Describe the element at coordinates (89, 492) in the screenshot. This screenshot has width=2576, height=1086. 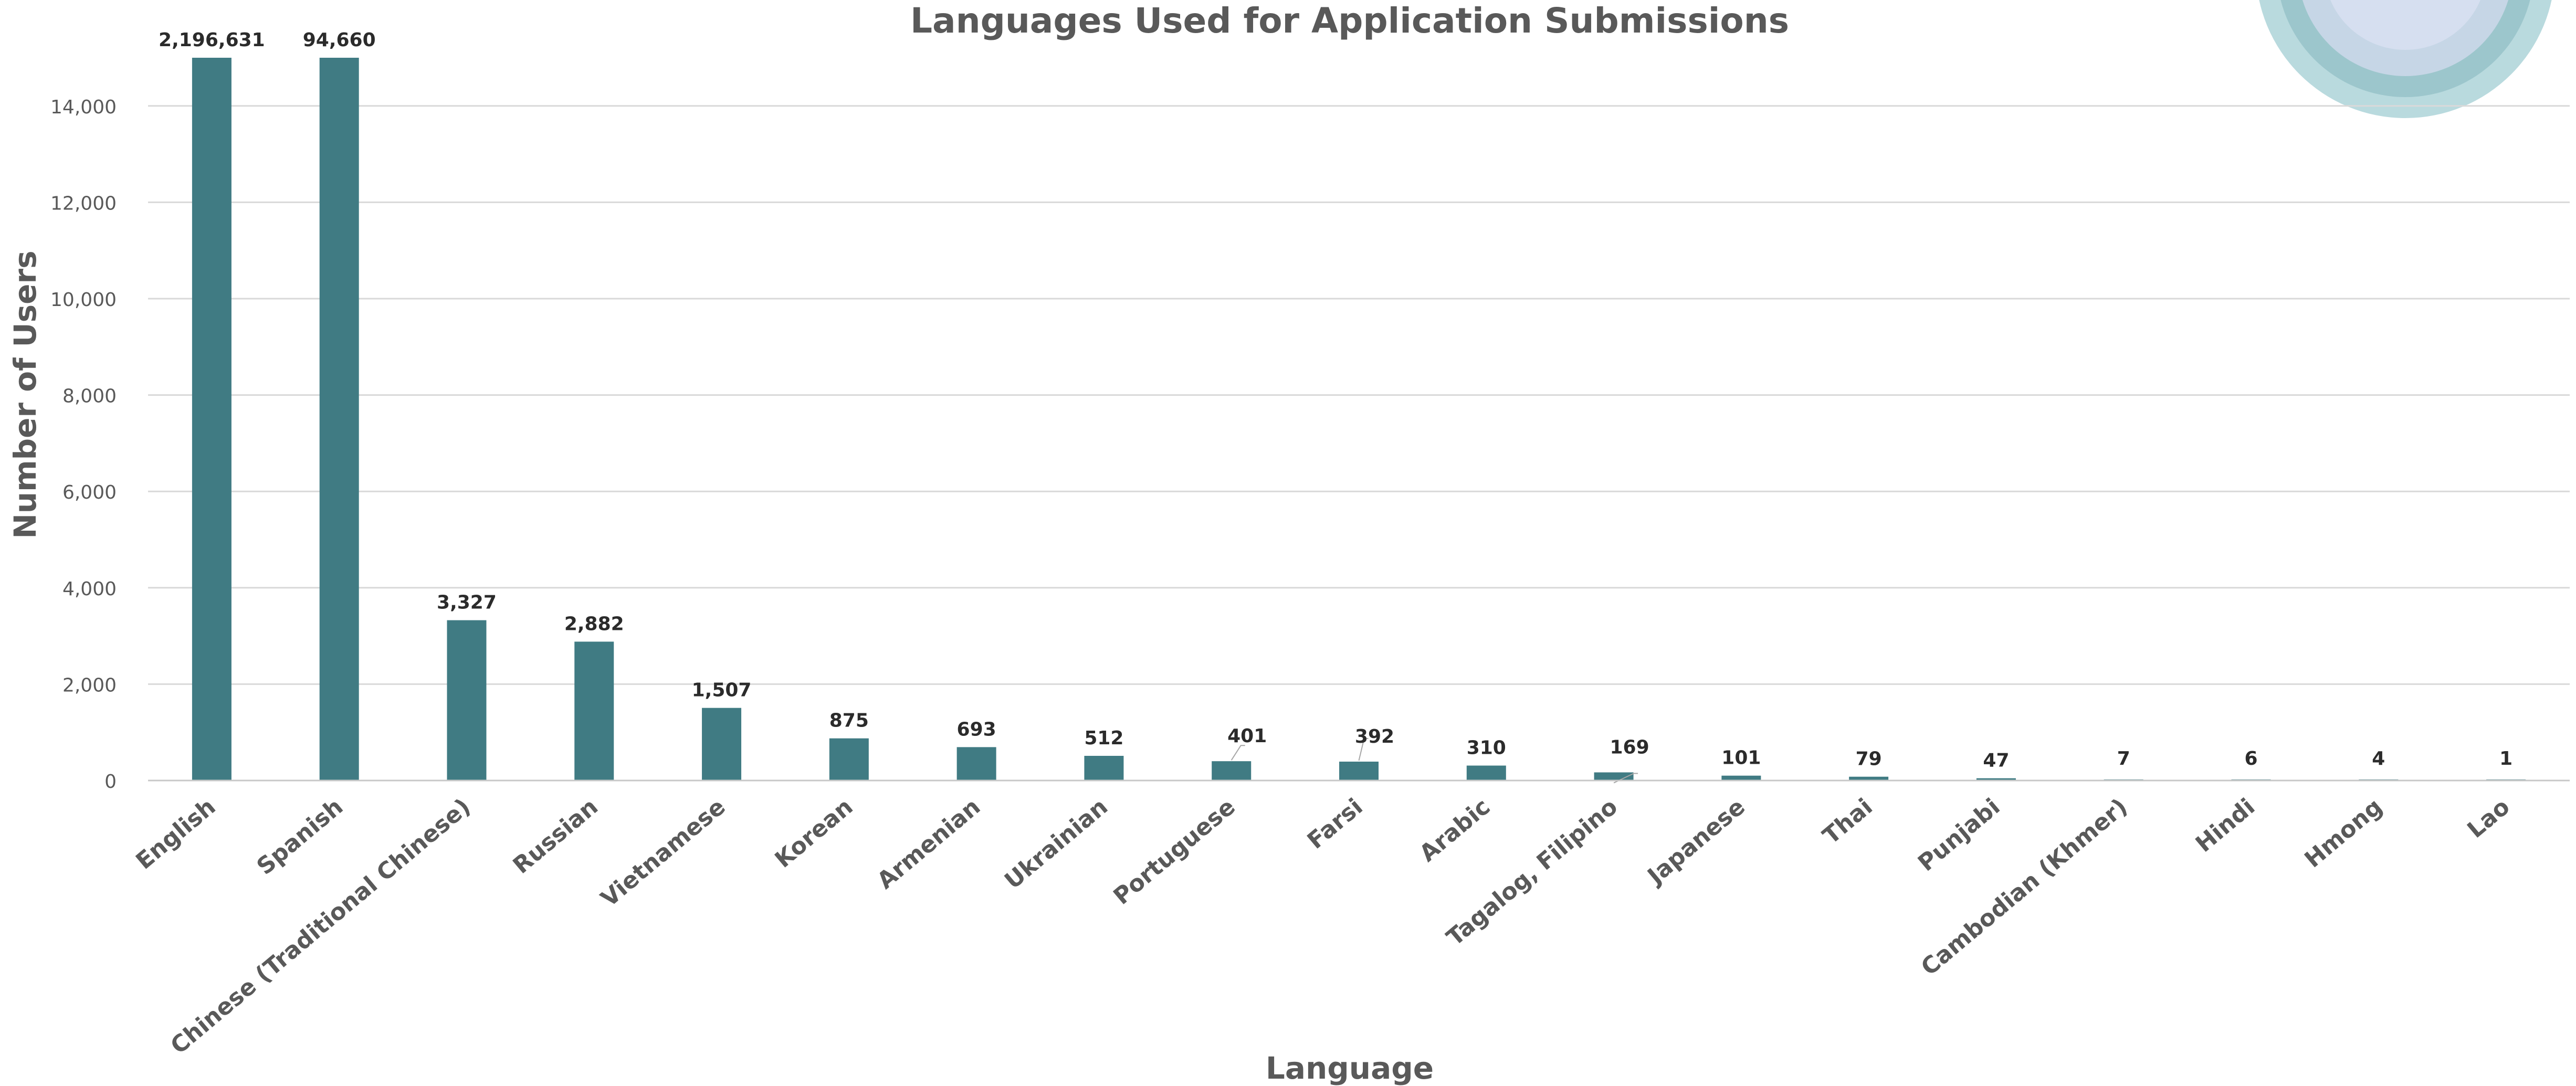
I see `y-tick-label: 6,000` at that location.